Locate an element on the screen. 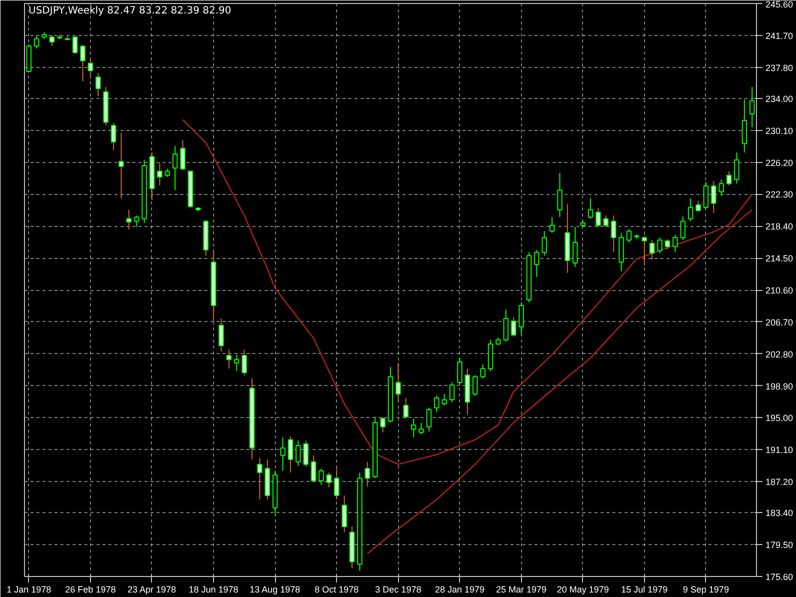 This screenshot has width=796, height=597. x-tick-label: 9 Sep 1979 is located at coordinates (705, 589).